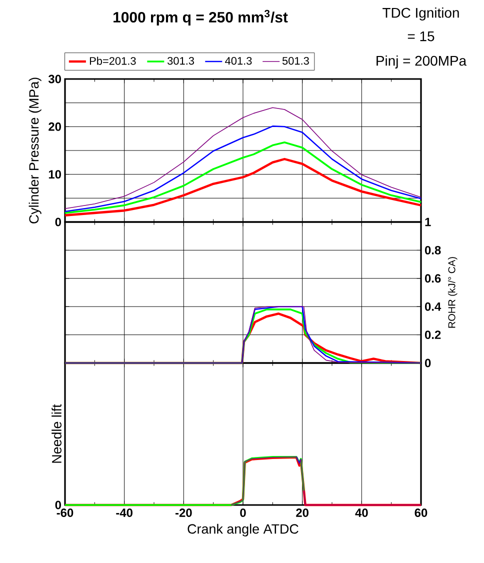 The width and height of the screenshot is (484, 563). What do you see at coordinates (54, 174) in the screenshot?
I see `y-tick-label: 10` at bounding box center [54, 174].